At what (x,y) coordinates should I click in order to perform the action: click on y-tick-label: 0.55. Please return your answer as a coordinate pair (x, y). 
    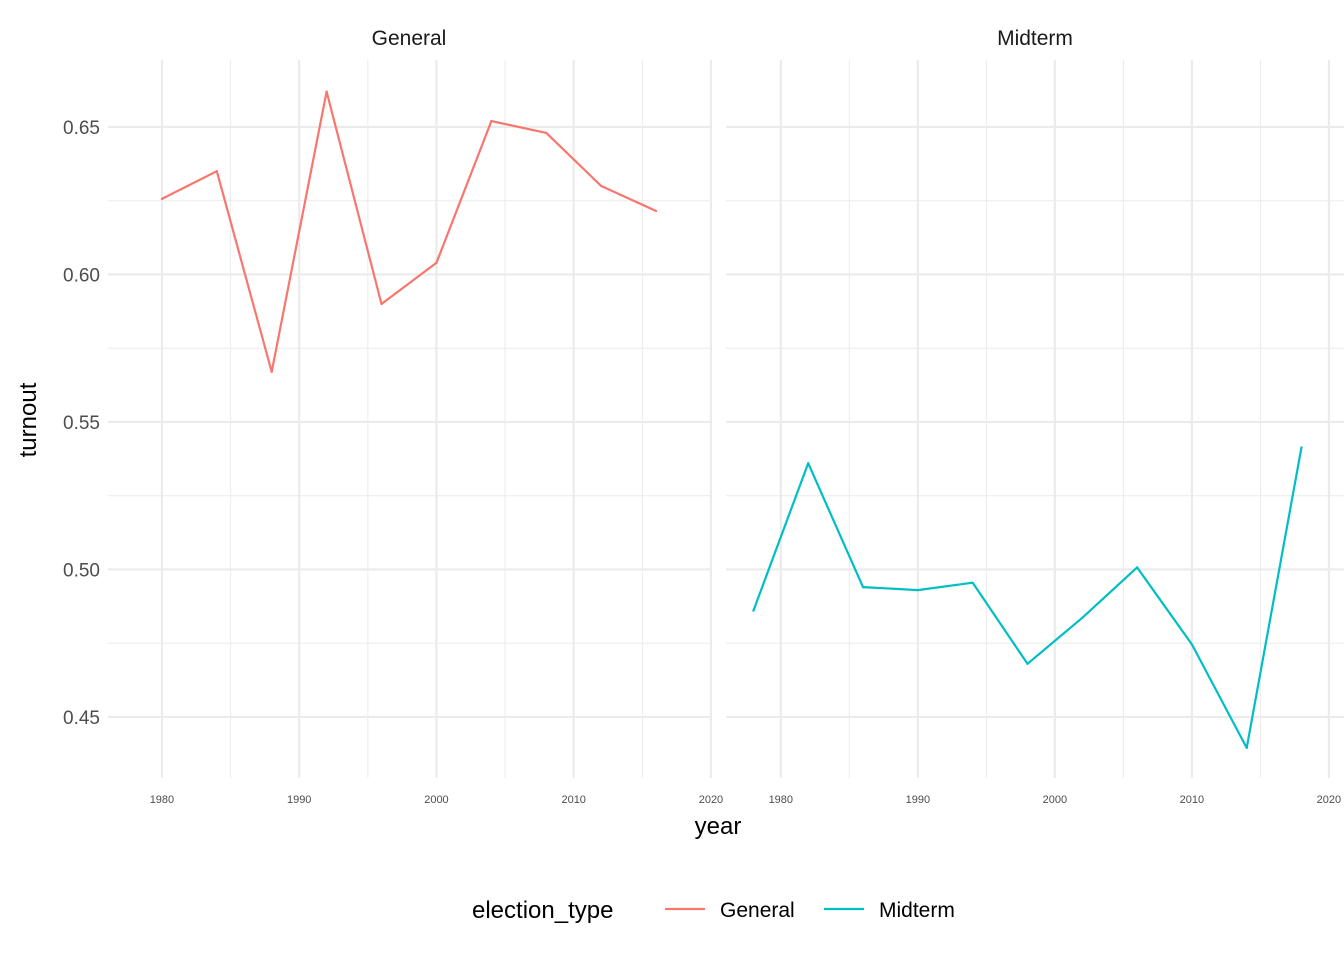
    Looking at the image, I should click on (81, 423).